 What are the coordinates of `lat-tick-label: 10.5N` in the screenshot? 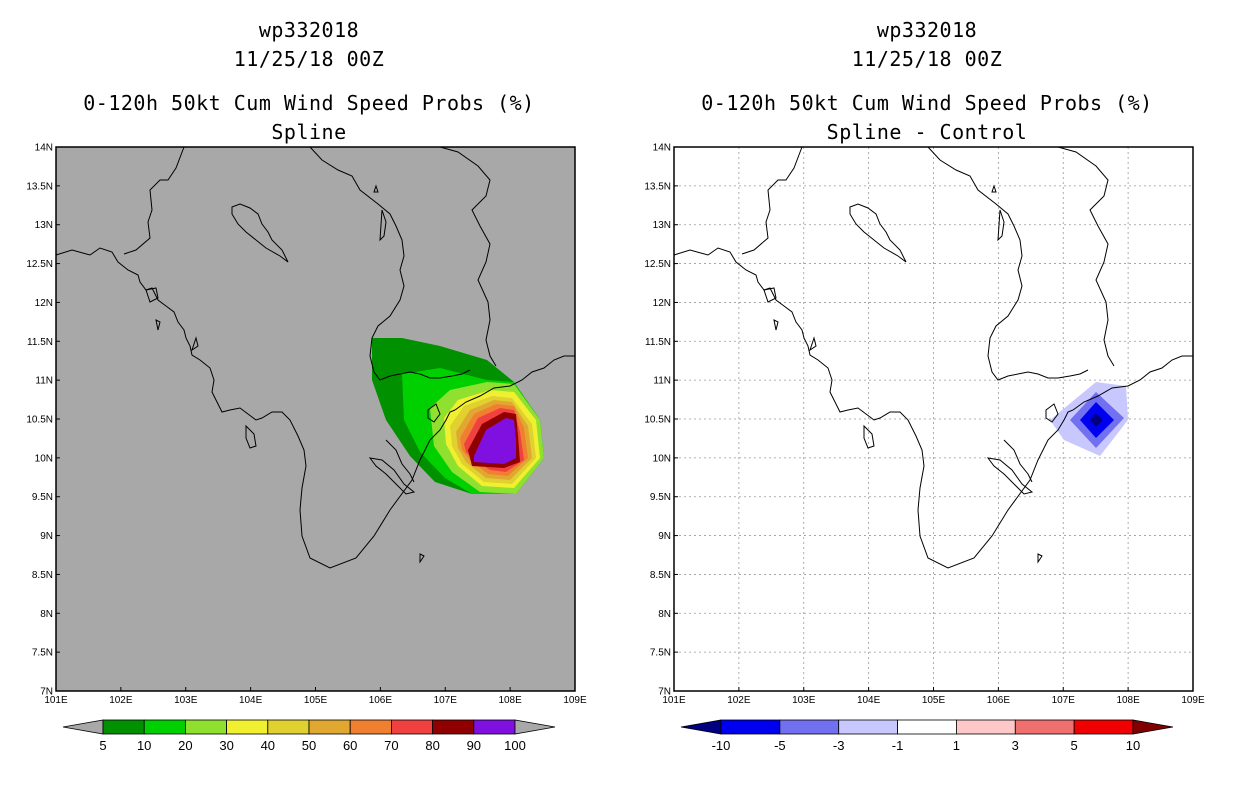 It's located at (657, 420).